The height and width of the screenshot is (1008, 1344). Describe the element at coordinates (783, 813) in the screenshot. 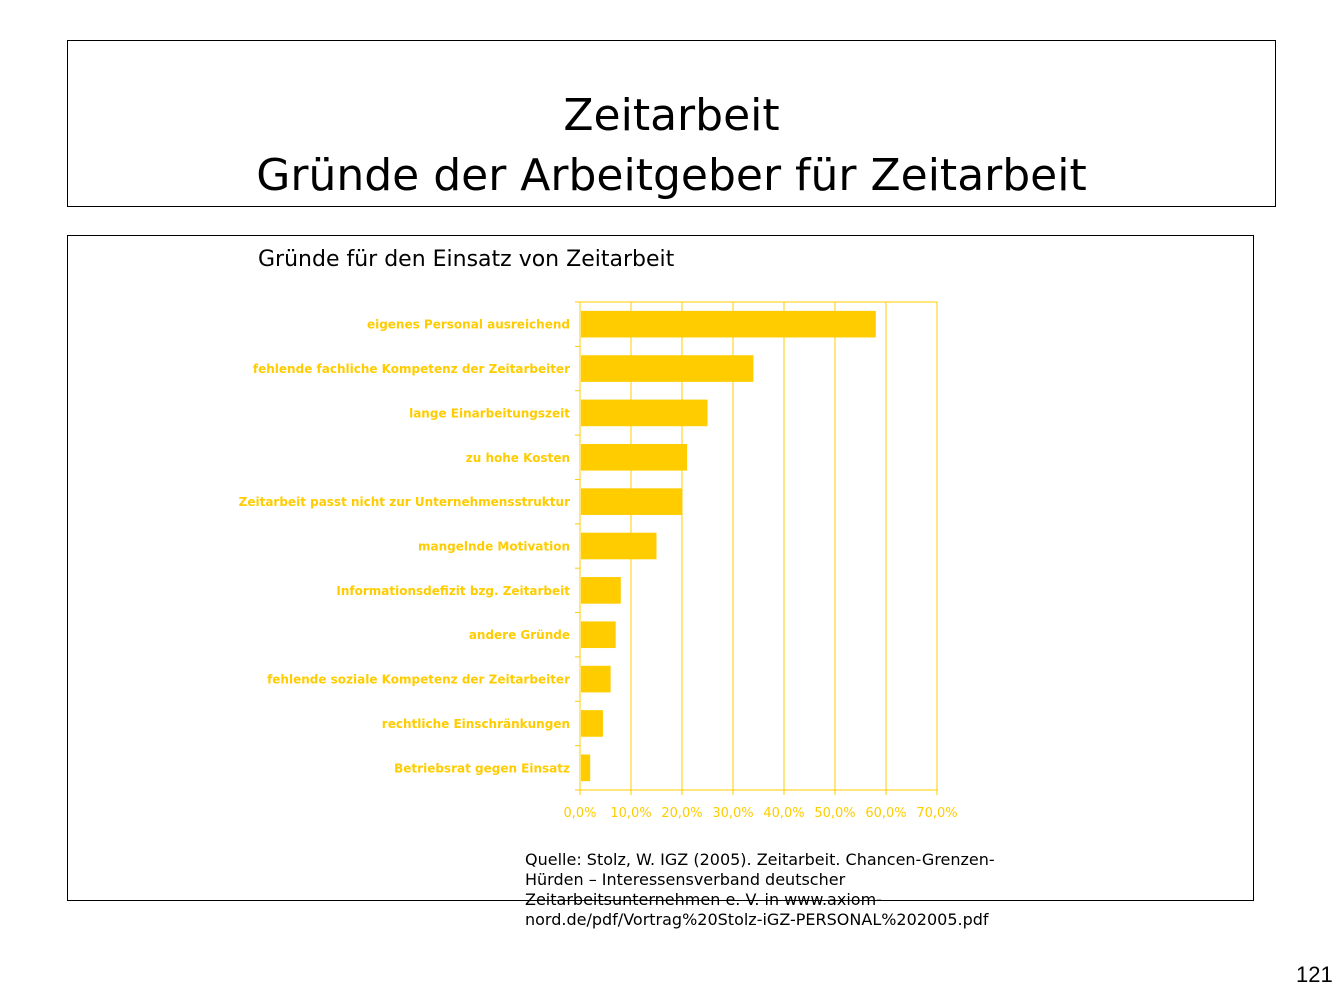

I see `x-tick-label: 40,0%` at that location.